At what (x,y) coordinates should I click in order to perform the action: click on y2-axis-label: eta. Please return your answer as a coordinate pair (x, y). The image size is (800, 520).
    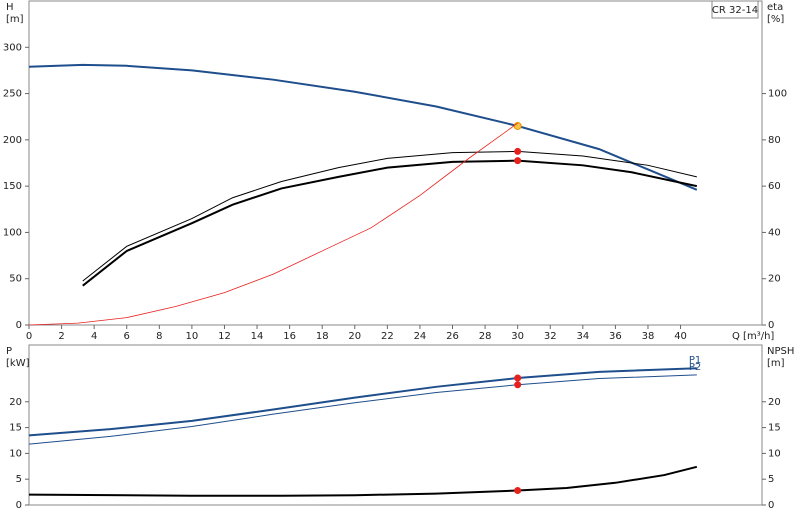
    Looking at the image, I should click on (775, 7).